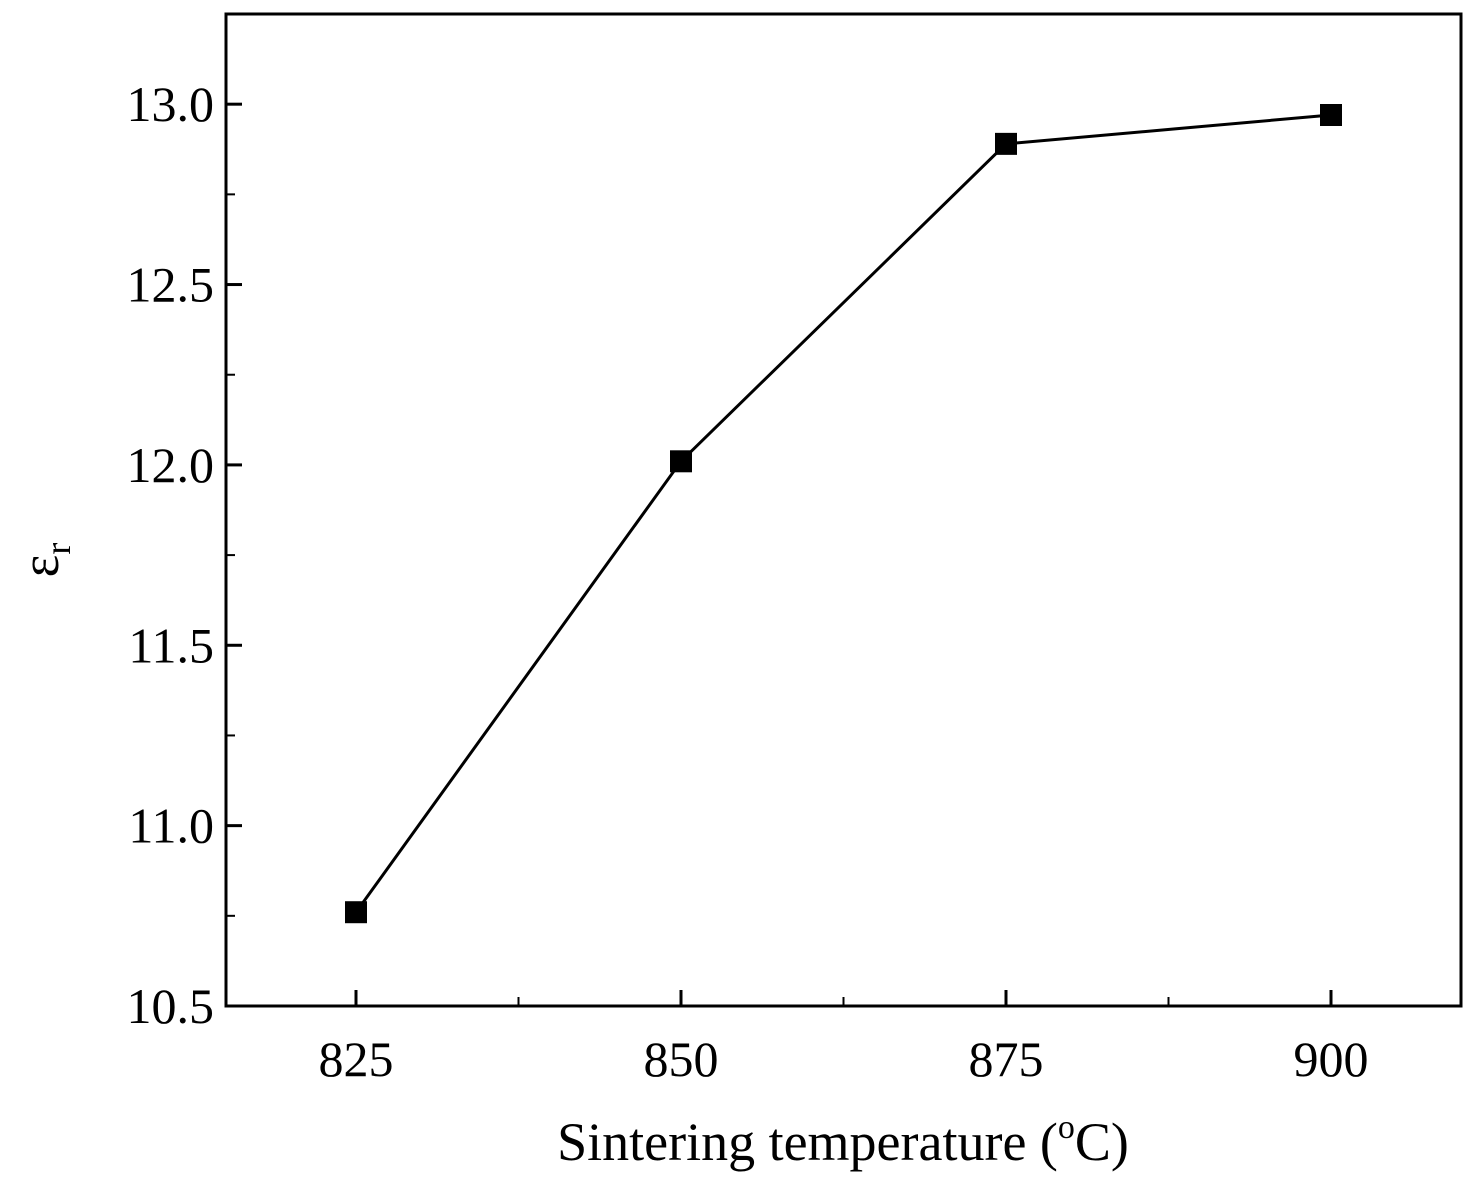 This screenshot has width=1476, height=1183. What do you see at coordinates (843, 1140) in the screenshot?
I see `x-axis-title: Sintering temperature (oC)` at bounding box center [843, 1140].